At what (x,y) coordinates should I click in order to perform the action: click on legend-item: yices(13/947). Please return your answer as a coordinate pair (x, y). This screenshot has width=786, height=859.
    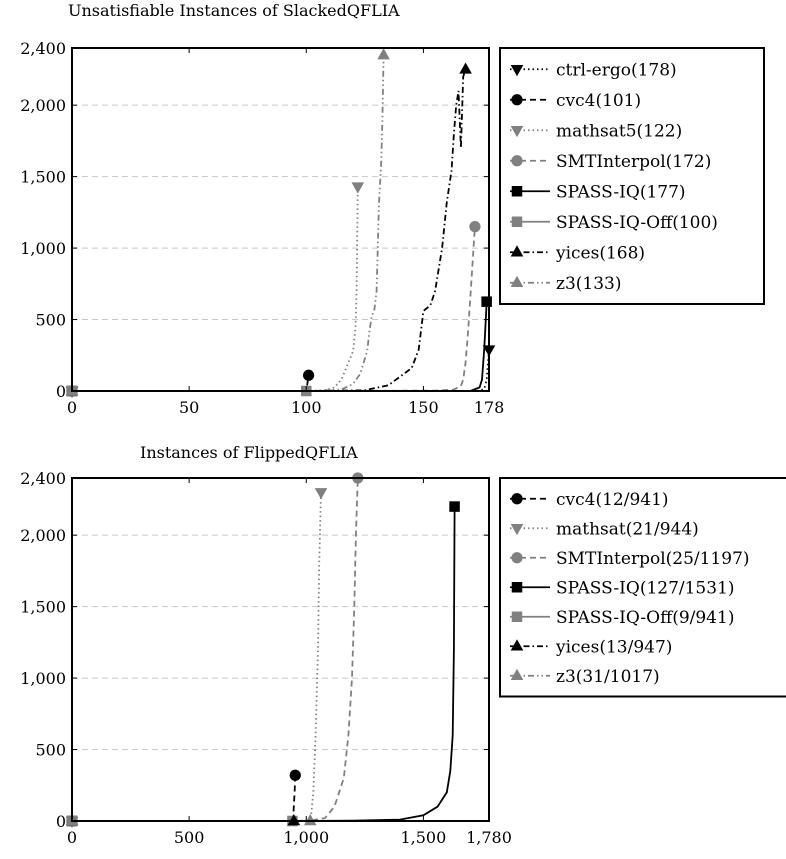
    Looking at the image, I should click on (591, 647).